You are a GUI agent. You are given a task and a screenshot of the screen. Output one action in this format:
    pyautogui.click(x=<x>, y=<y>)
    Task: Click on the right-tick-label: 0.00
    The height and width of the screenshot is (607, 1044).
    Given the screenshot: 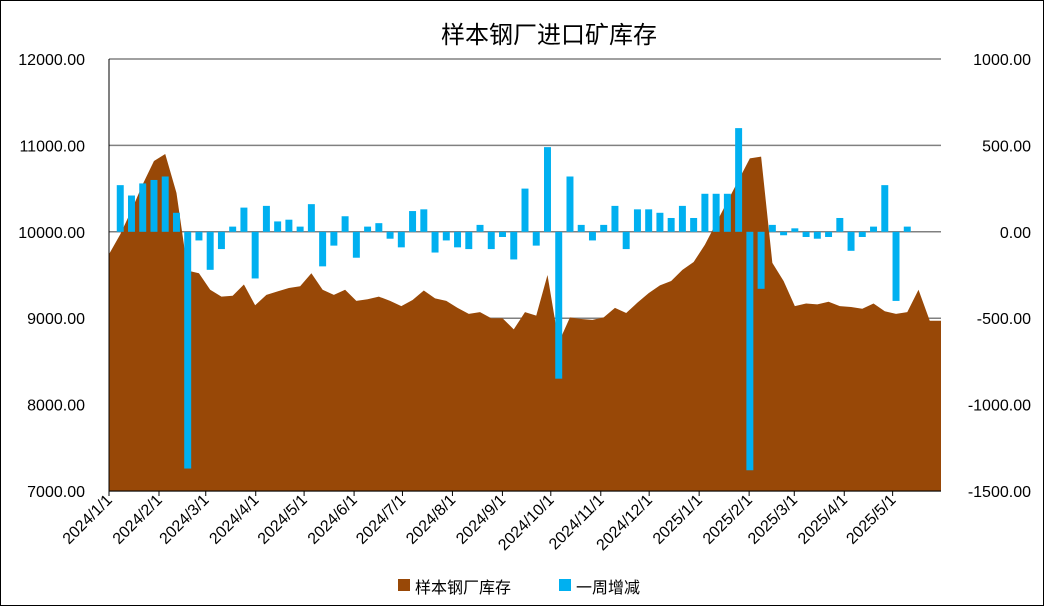 What is the action you would take?
    pyautogui.click(x=1015, y=233)
    